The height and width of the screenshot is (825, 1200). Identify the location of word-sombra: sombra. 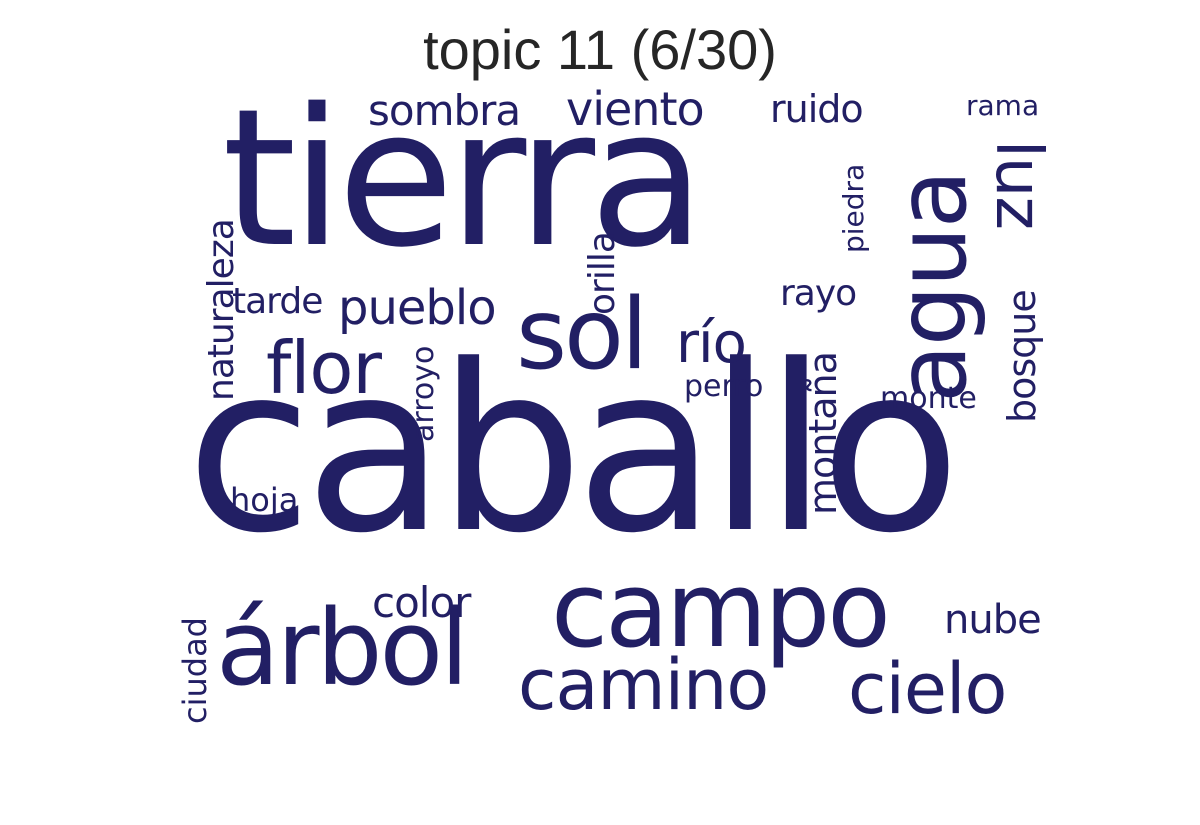
(444, 110).